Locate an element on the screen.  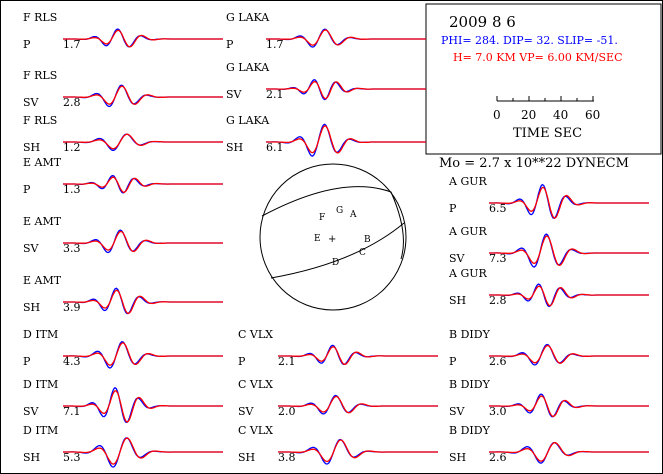
waveform-panel: B DIDY SH 2.6 is located at coordinates (549, 444).